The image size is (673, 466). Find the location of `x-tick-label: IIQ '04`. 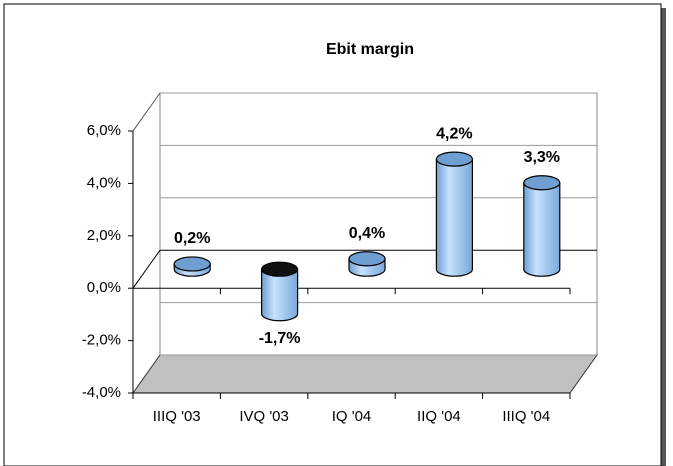

x-tick-label: IIQ '04 is located at coordinates (439, 416).